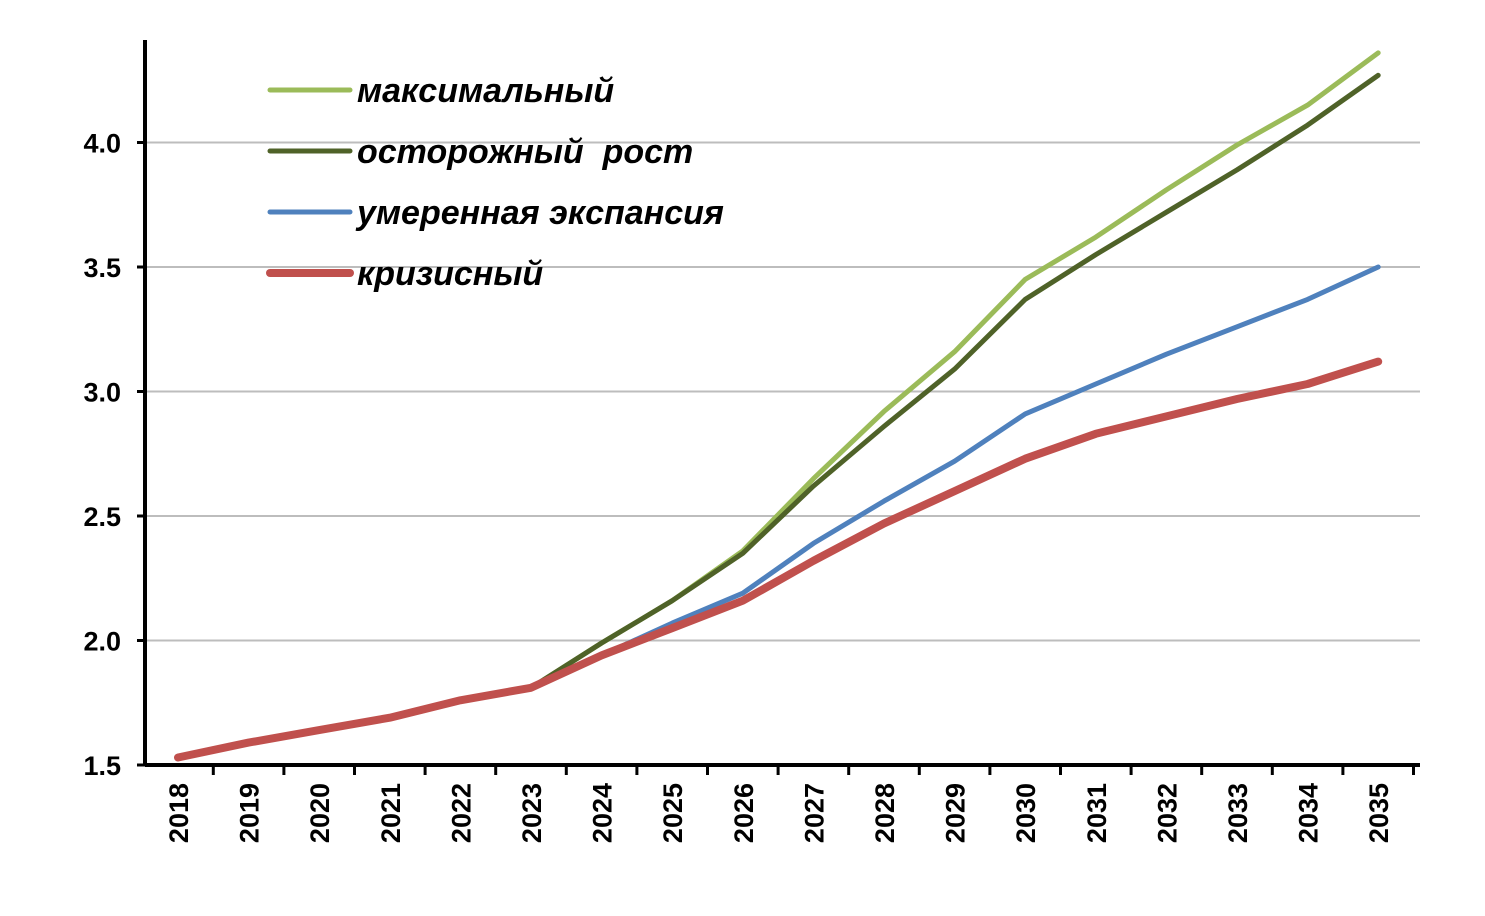 The image size is (1485, 916). Describe the element at coordinates (673, 813) in the screenshot. I see `x-tick-label: 2025` at that location.